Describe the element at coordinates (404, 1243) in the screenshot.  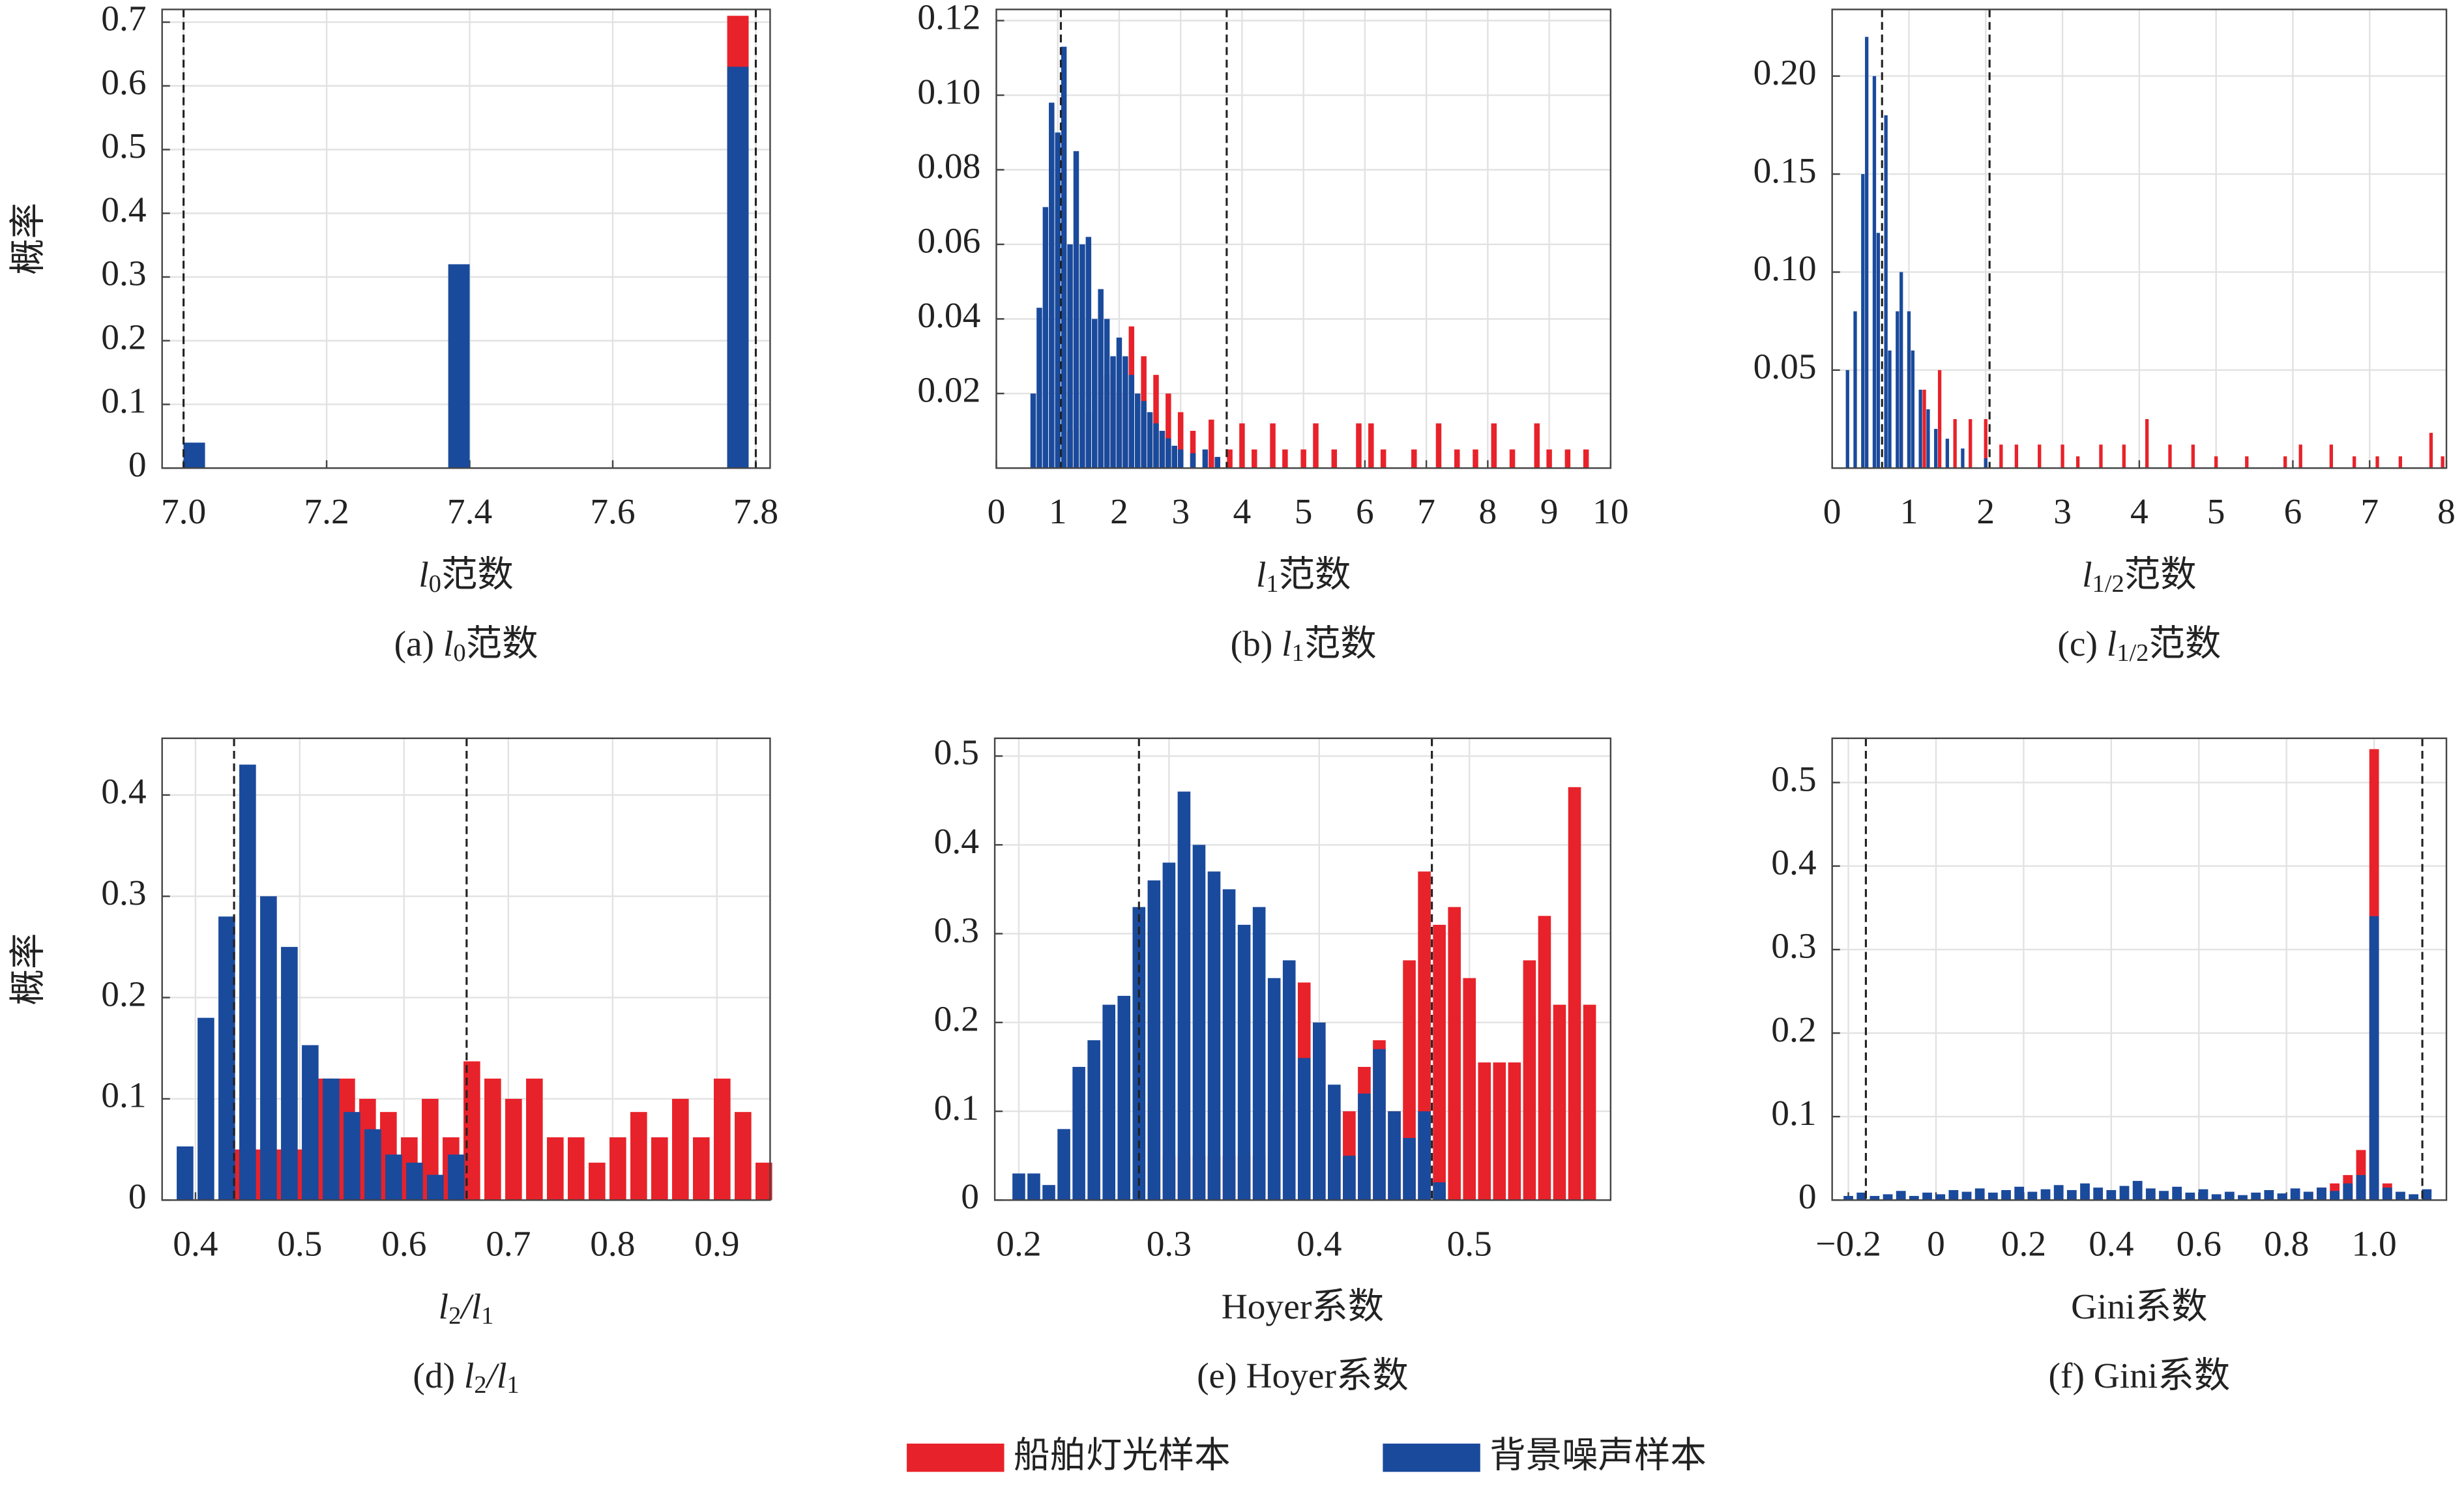
I see `x-tick-label: 0.6` at that location.